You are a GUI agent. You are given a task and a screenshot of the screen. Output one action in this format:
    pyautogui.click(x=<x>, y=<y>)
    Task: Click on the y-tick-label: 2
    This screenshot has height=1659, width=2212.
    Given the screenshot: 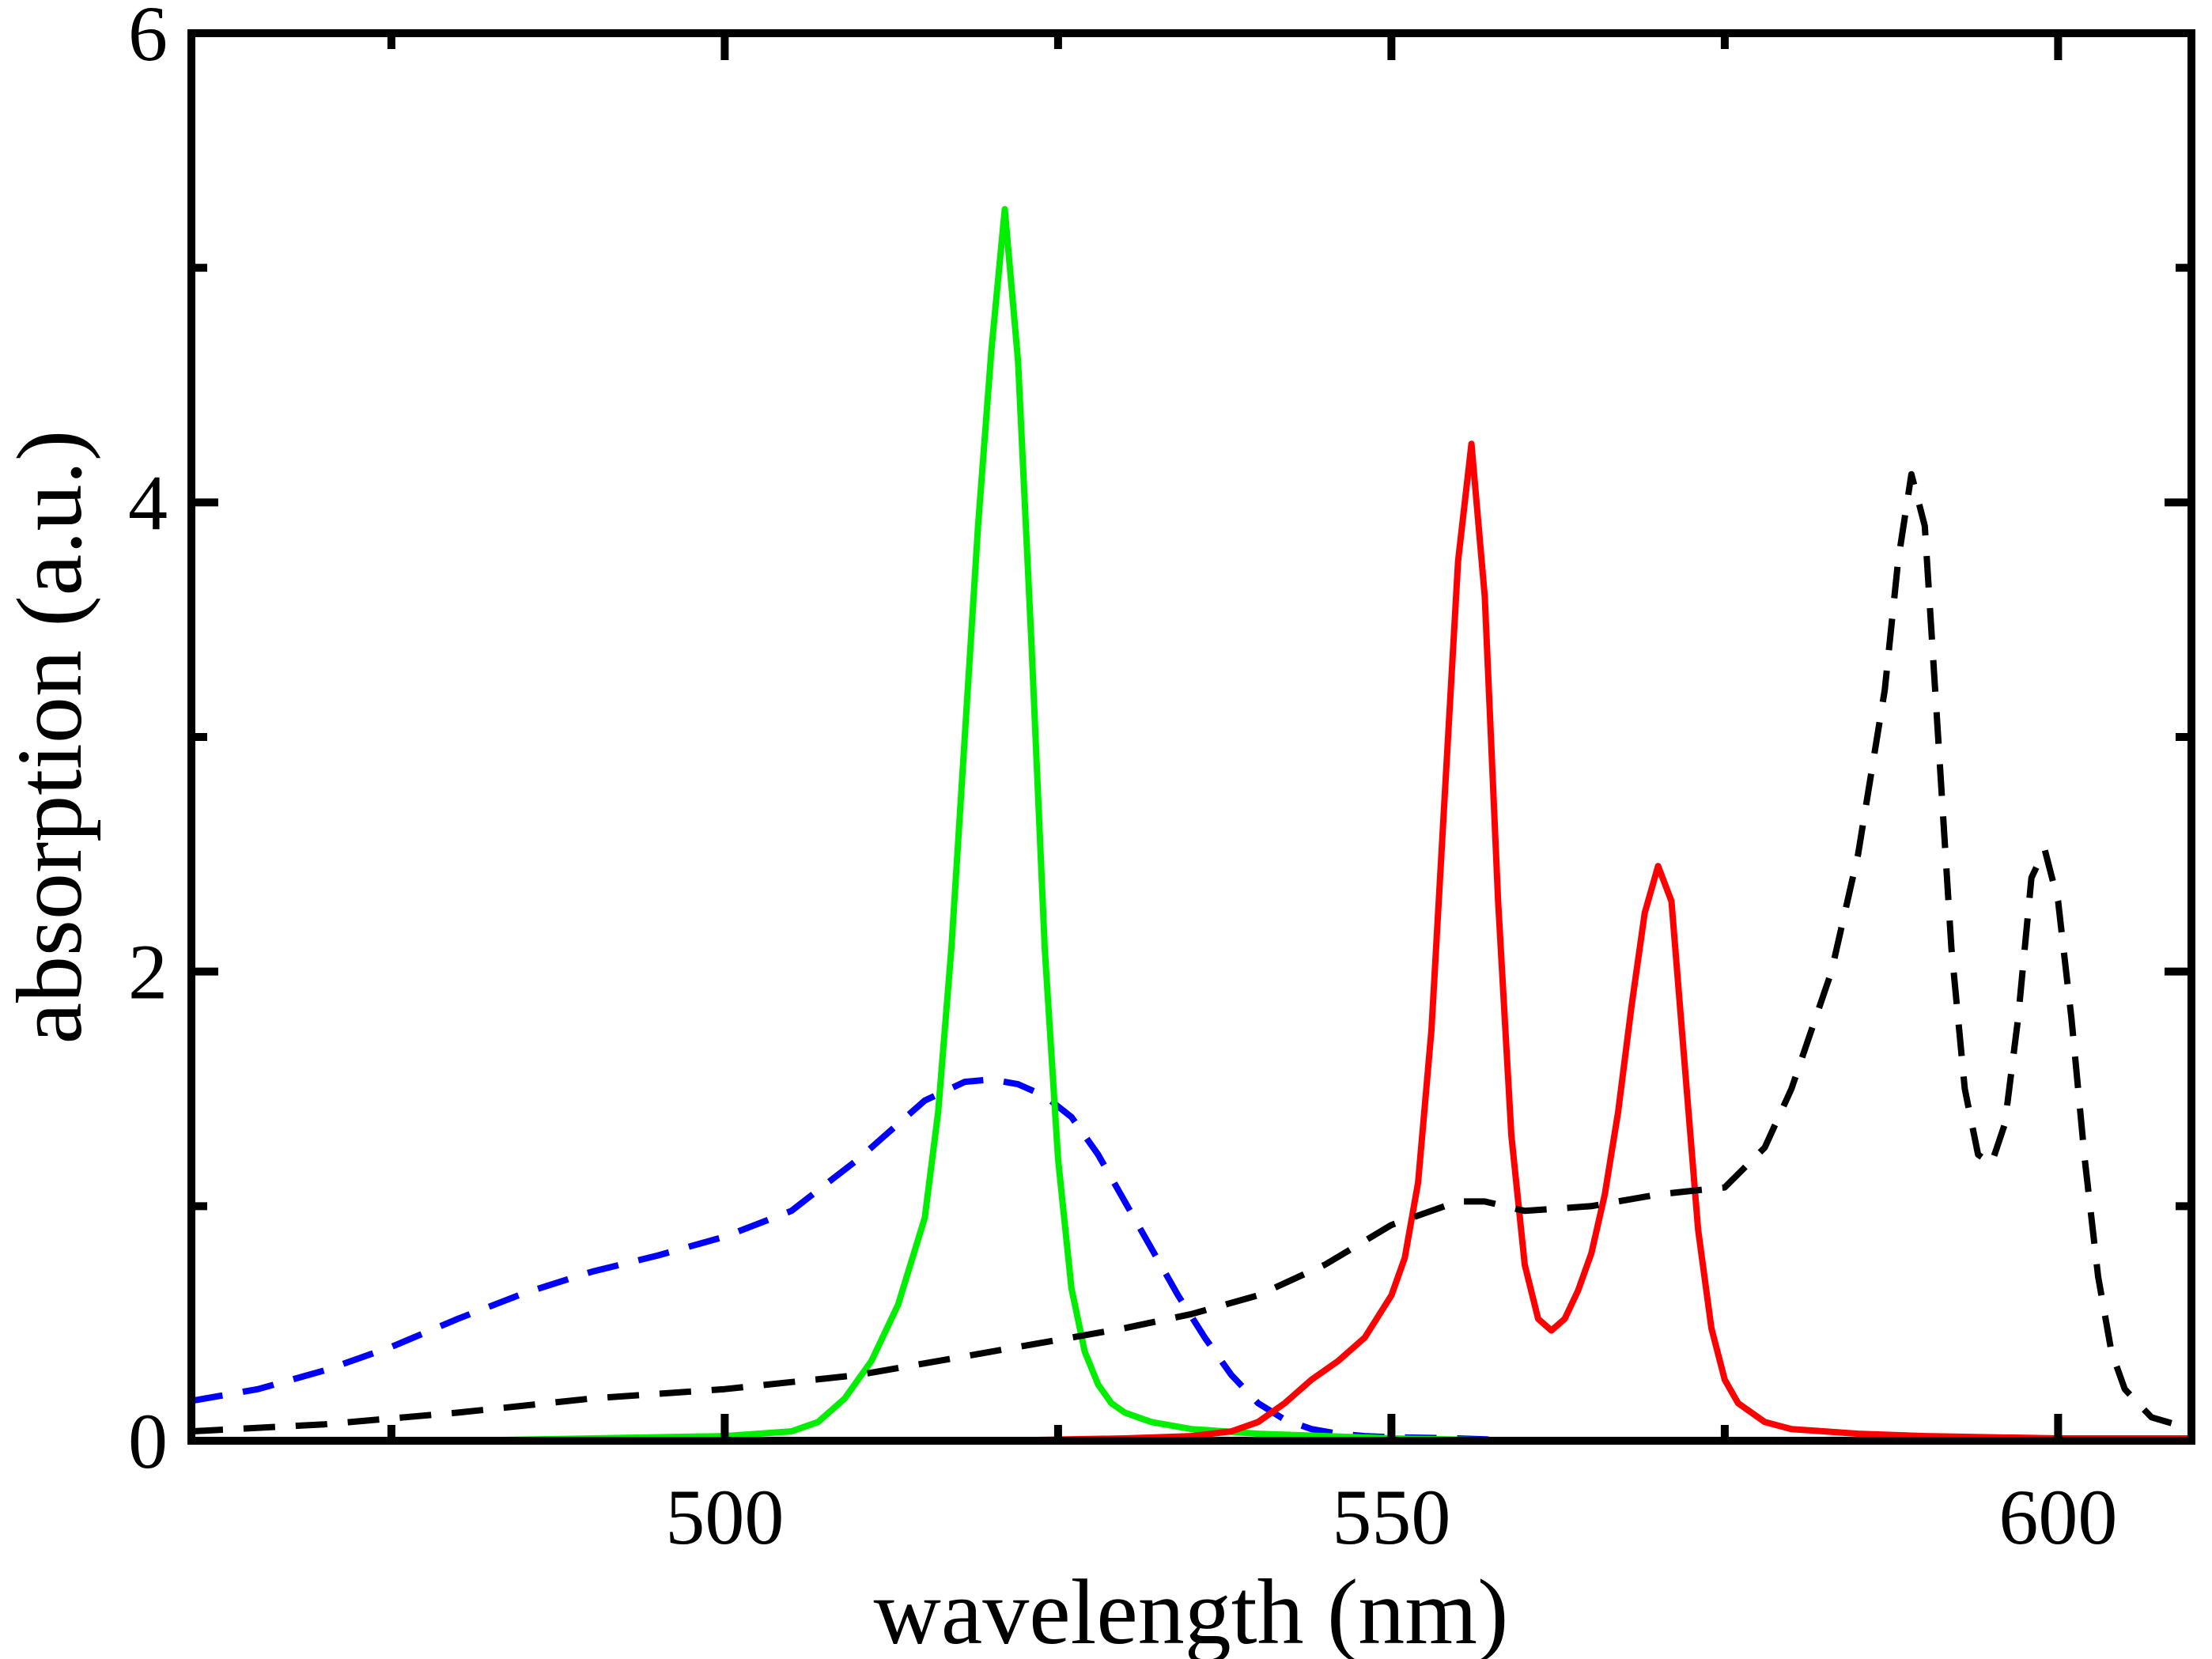 What is the action you would take?
    pyautogui.click(x=148, y=972)
    